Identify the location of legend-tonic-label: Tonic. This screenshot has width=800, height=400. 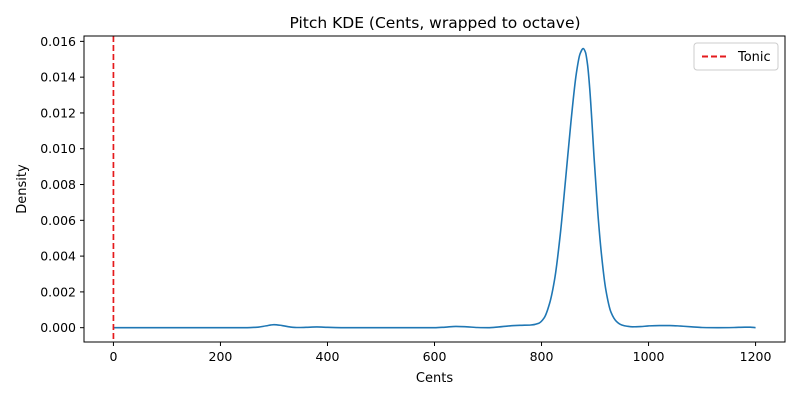
(754, 57).